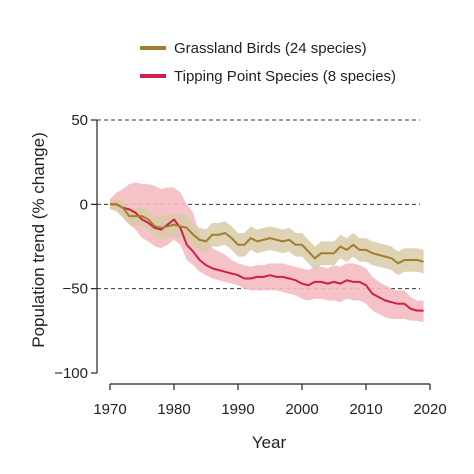 The height and width of the screenshot is (474, 474). What do you see at coordinates (237, 409) in the screenshot?
I see `x-tick-label: 1990` at bounding box center [237, 409].